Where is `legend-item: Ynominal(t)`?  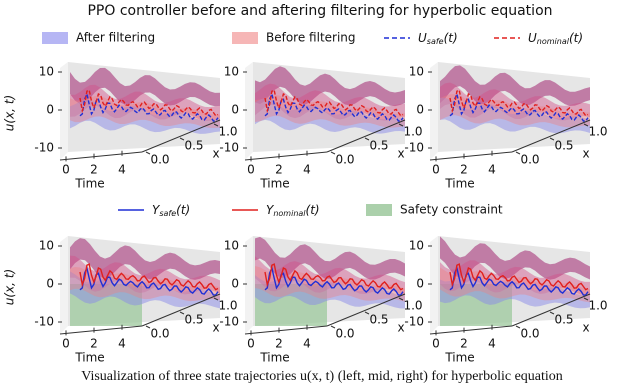
legend-item: Ynominal(t) is located at coordinates (276, 210).